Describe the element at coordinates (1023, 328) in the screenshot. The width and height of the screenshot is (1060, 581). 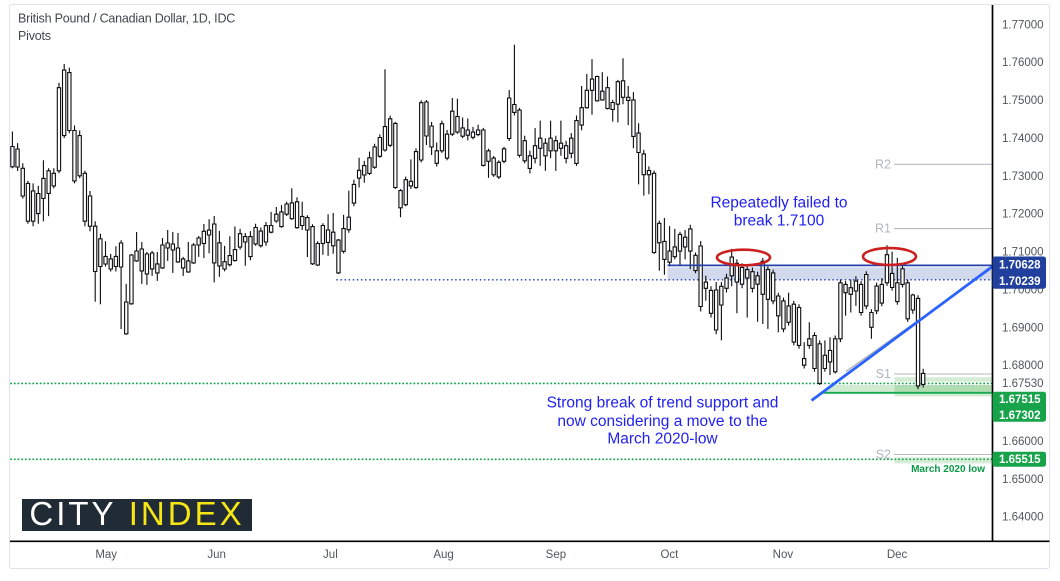
I see `svg-text: 1.69000` at that location.